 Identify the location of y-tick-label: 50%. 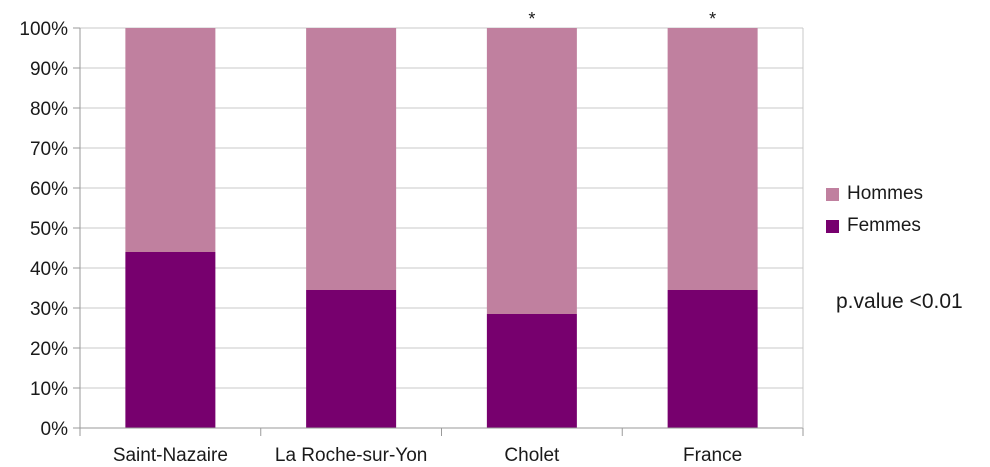
(49, 229).